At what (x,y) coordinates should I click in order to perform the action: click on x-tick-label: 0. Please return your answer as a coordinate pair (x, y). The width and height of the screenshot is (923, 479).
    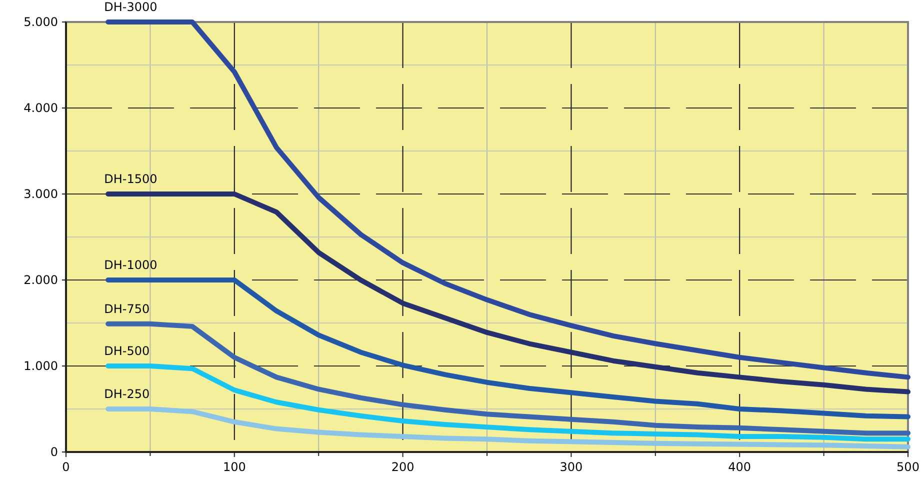
    Looking at the image, I should click on (66, 467).